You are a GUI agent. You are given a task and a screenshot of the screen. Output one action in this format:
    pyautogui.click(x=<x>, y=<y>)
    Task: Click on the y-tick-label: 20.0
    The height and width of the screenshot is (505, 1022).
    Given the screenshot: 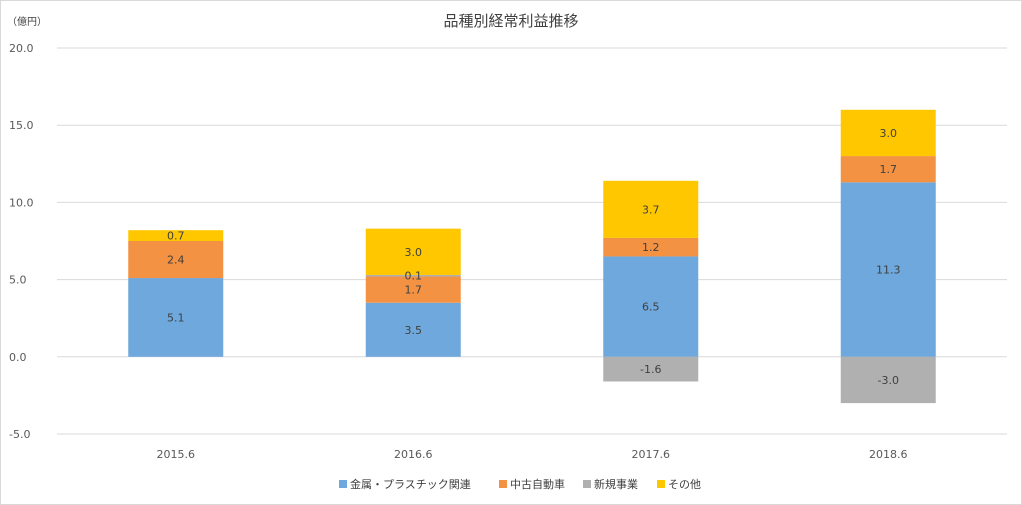 What is the action you would take?
    pyautogui.click(x=21, y=48)
    